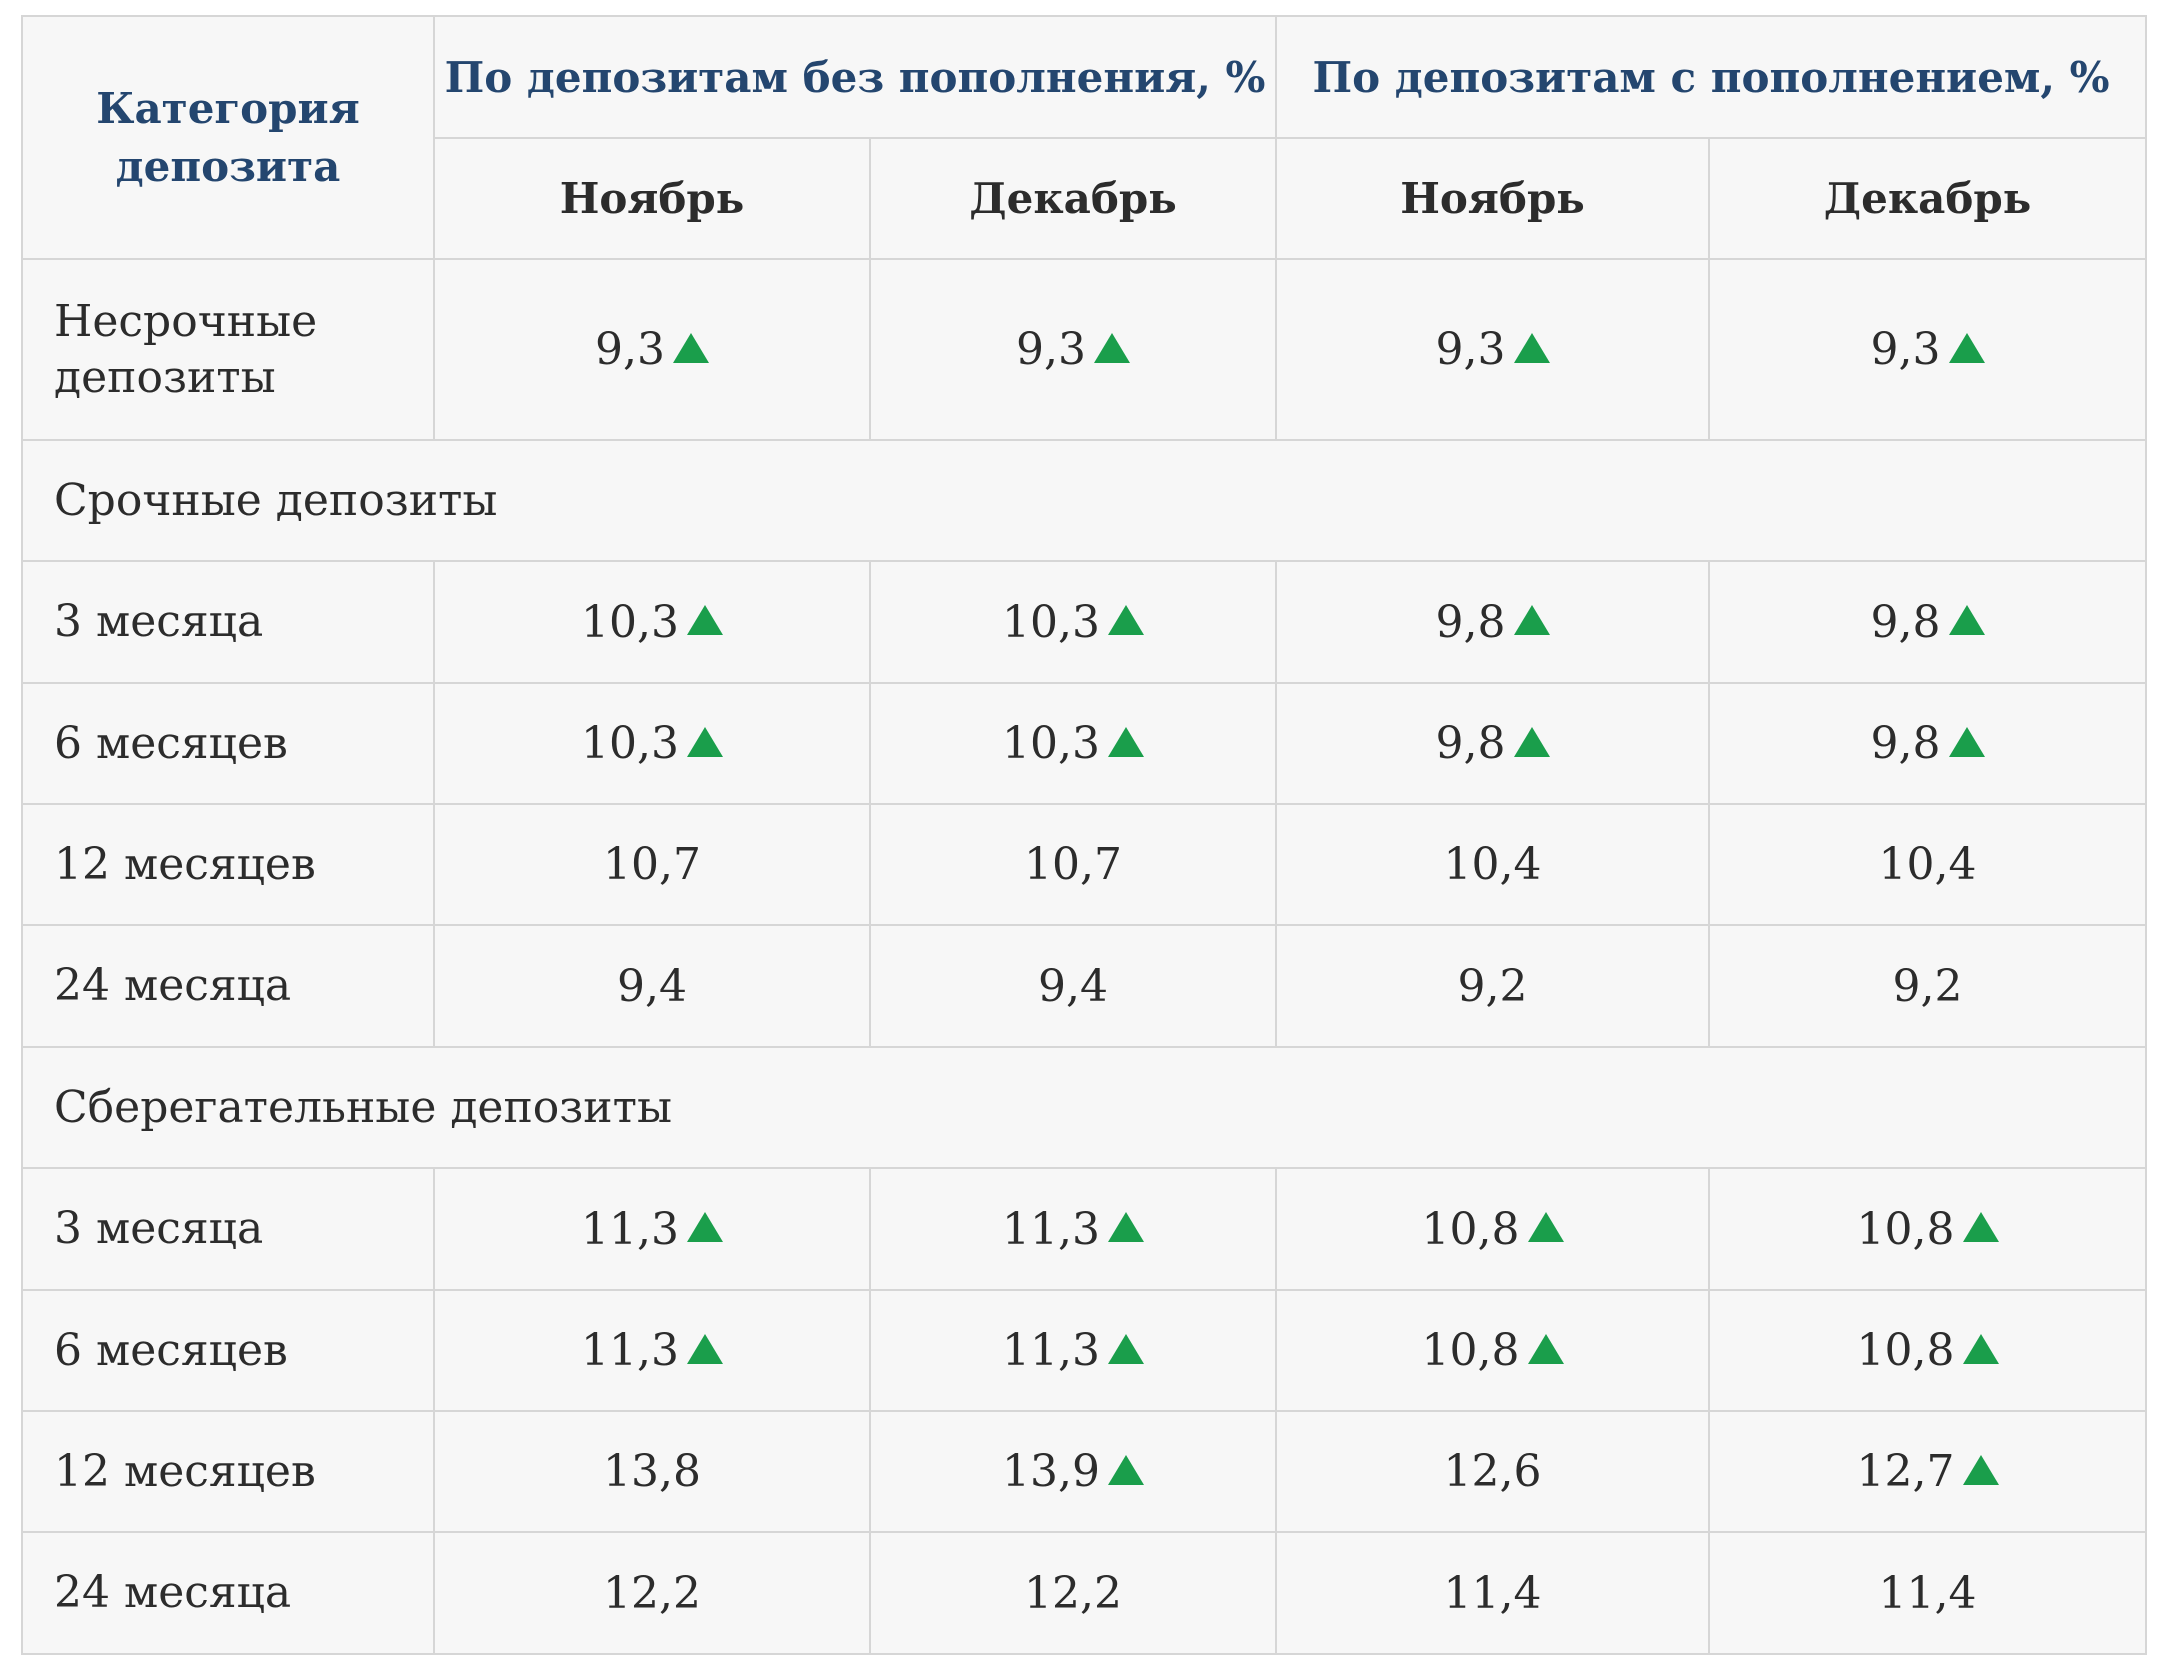 This screenshot has width=2160, height=1668. I want to click on table-row: 24 месяца 9,4 9,4 9,2 9,2, so click(1084, 986).